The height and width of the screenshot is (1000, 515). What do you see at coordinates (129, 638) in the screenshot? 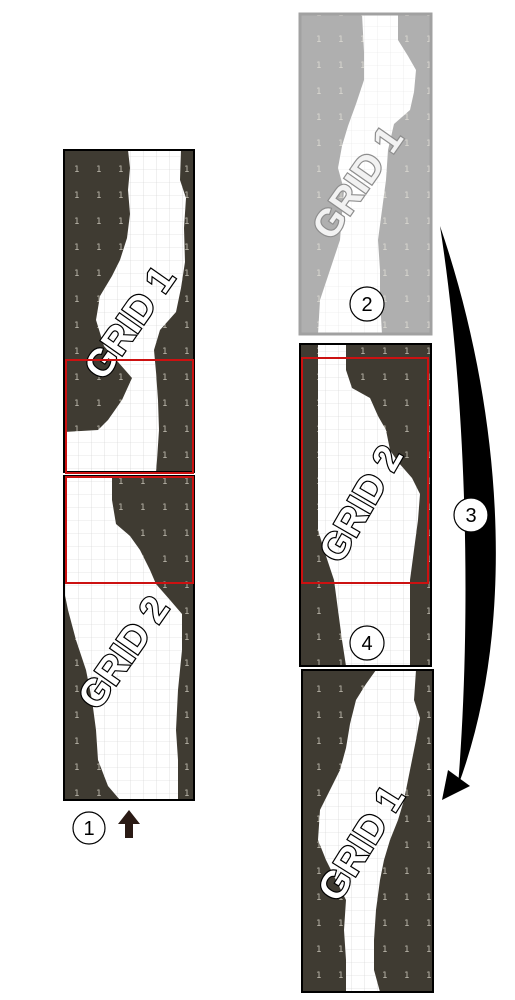
I see `left-strip-grid-2: GRID 2` at bounding box center [129, 638].